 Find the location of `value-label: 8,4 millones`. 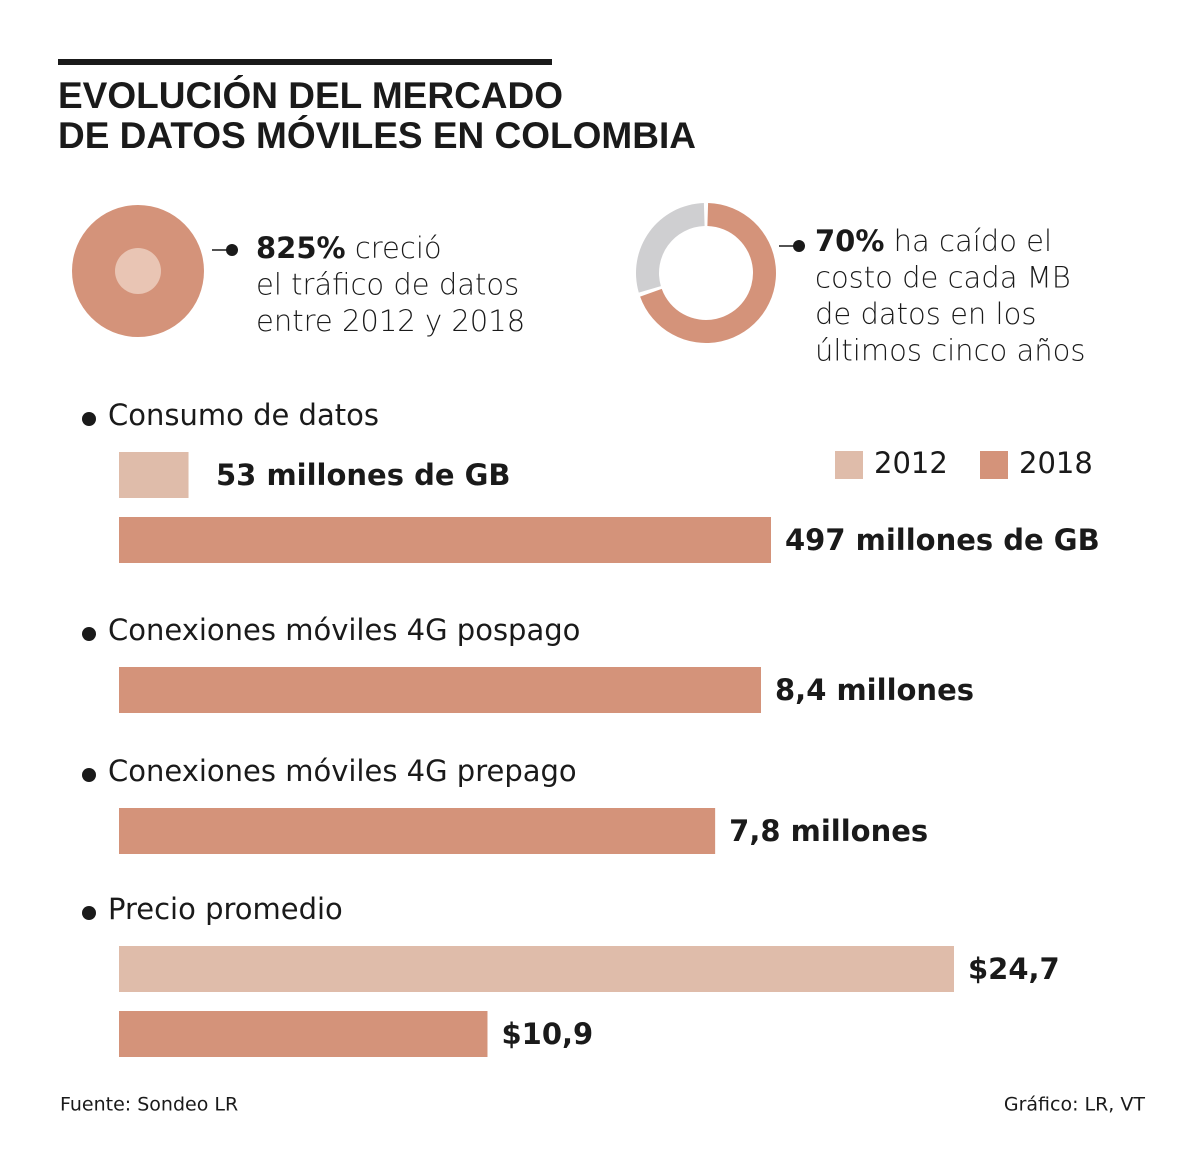

value-label: 8,4 millones is located at coordinates (874, 690).